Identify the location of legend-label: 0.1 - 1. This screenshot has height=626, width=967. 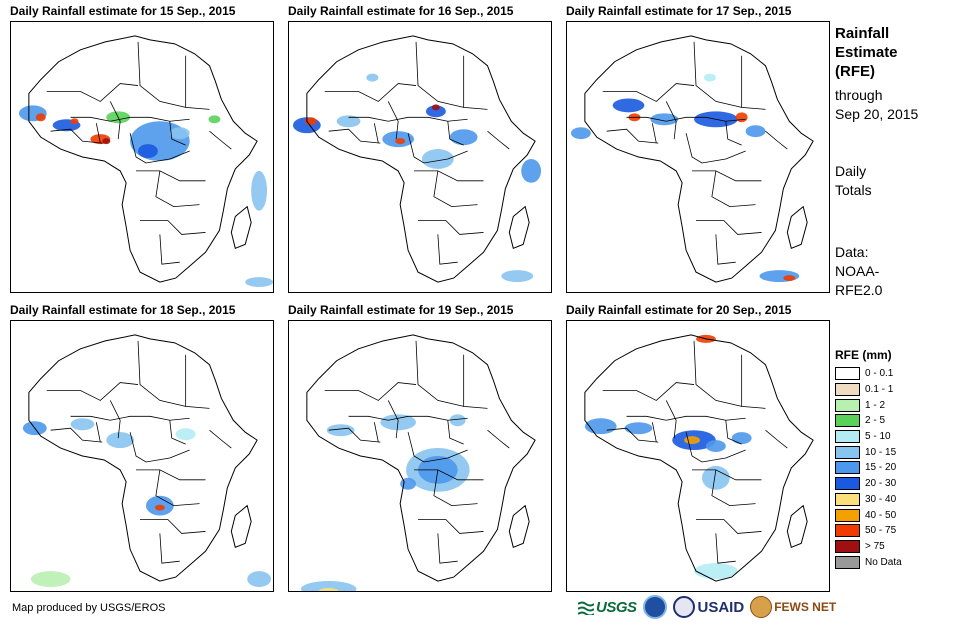
(879, 390).